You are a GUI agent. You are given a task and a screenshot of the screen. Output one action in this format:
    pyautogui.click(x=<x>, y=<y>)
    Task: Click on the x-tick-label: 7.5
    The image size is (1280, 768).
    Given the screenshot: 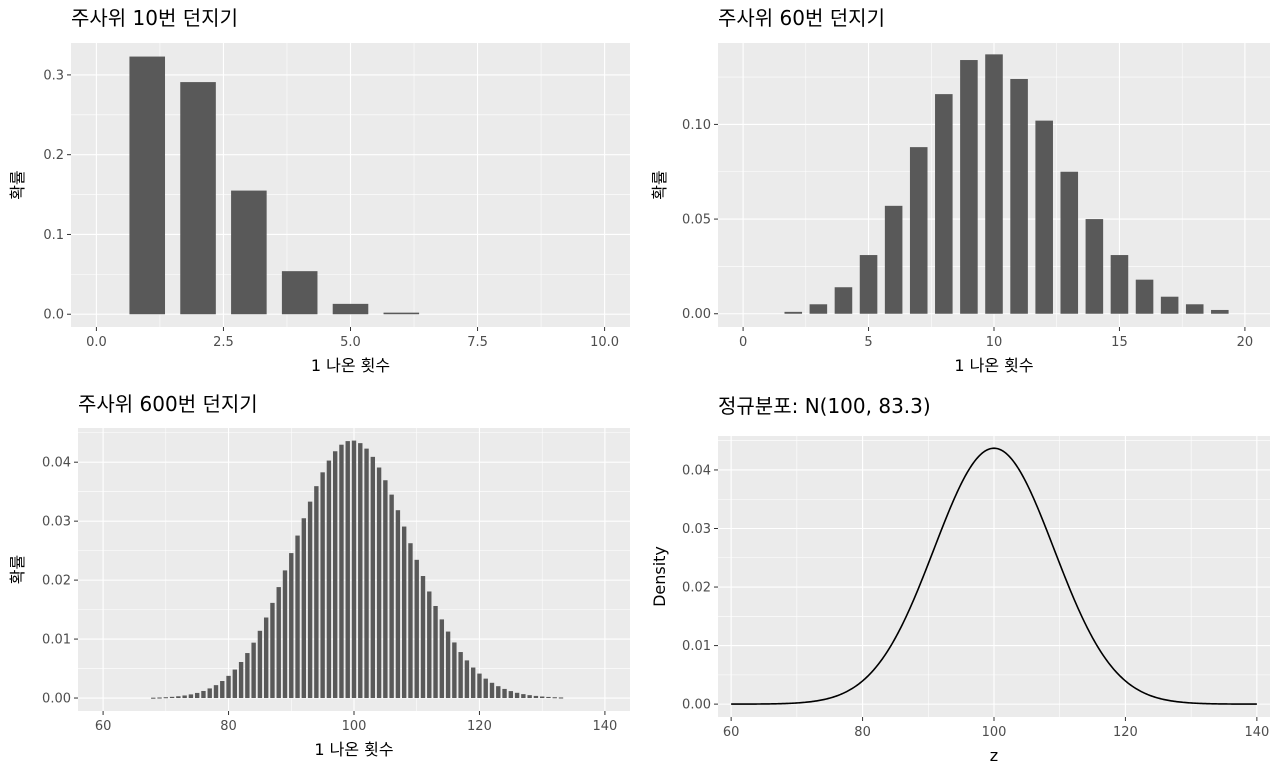 What is the action you would take?
    pyautogui.click(x=477, y=342)
    